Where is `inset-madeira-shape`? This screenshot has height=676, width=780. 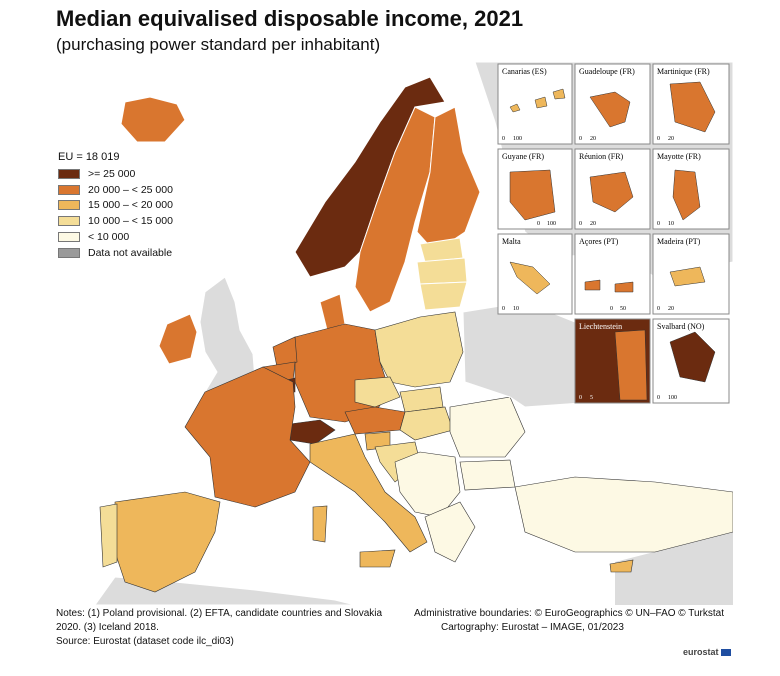 inset-madeira-shape is located at coordinates (687, 276).